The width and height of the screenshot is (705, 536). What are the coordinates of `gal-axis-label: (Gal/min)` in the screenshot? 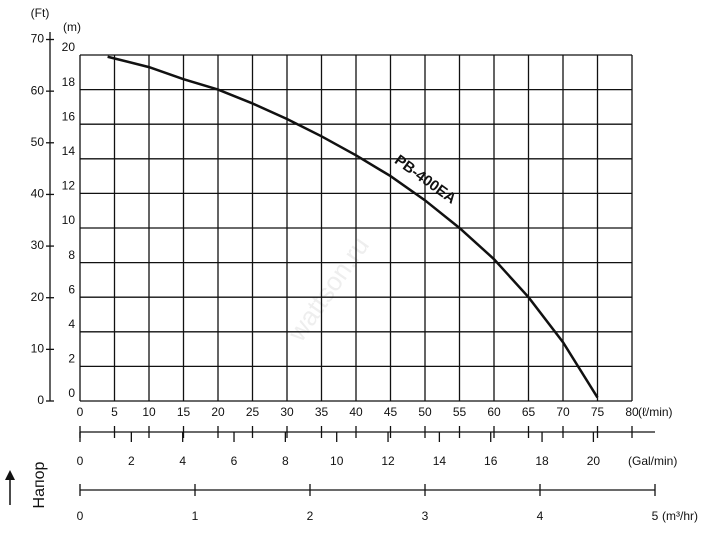 It's located at (652, 461).